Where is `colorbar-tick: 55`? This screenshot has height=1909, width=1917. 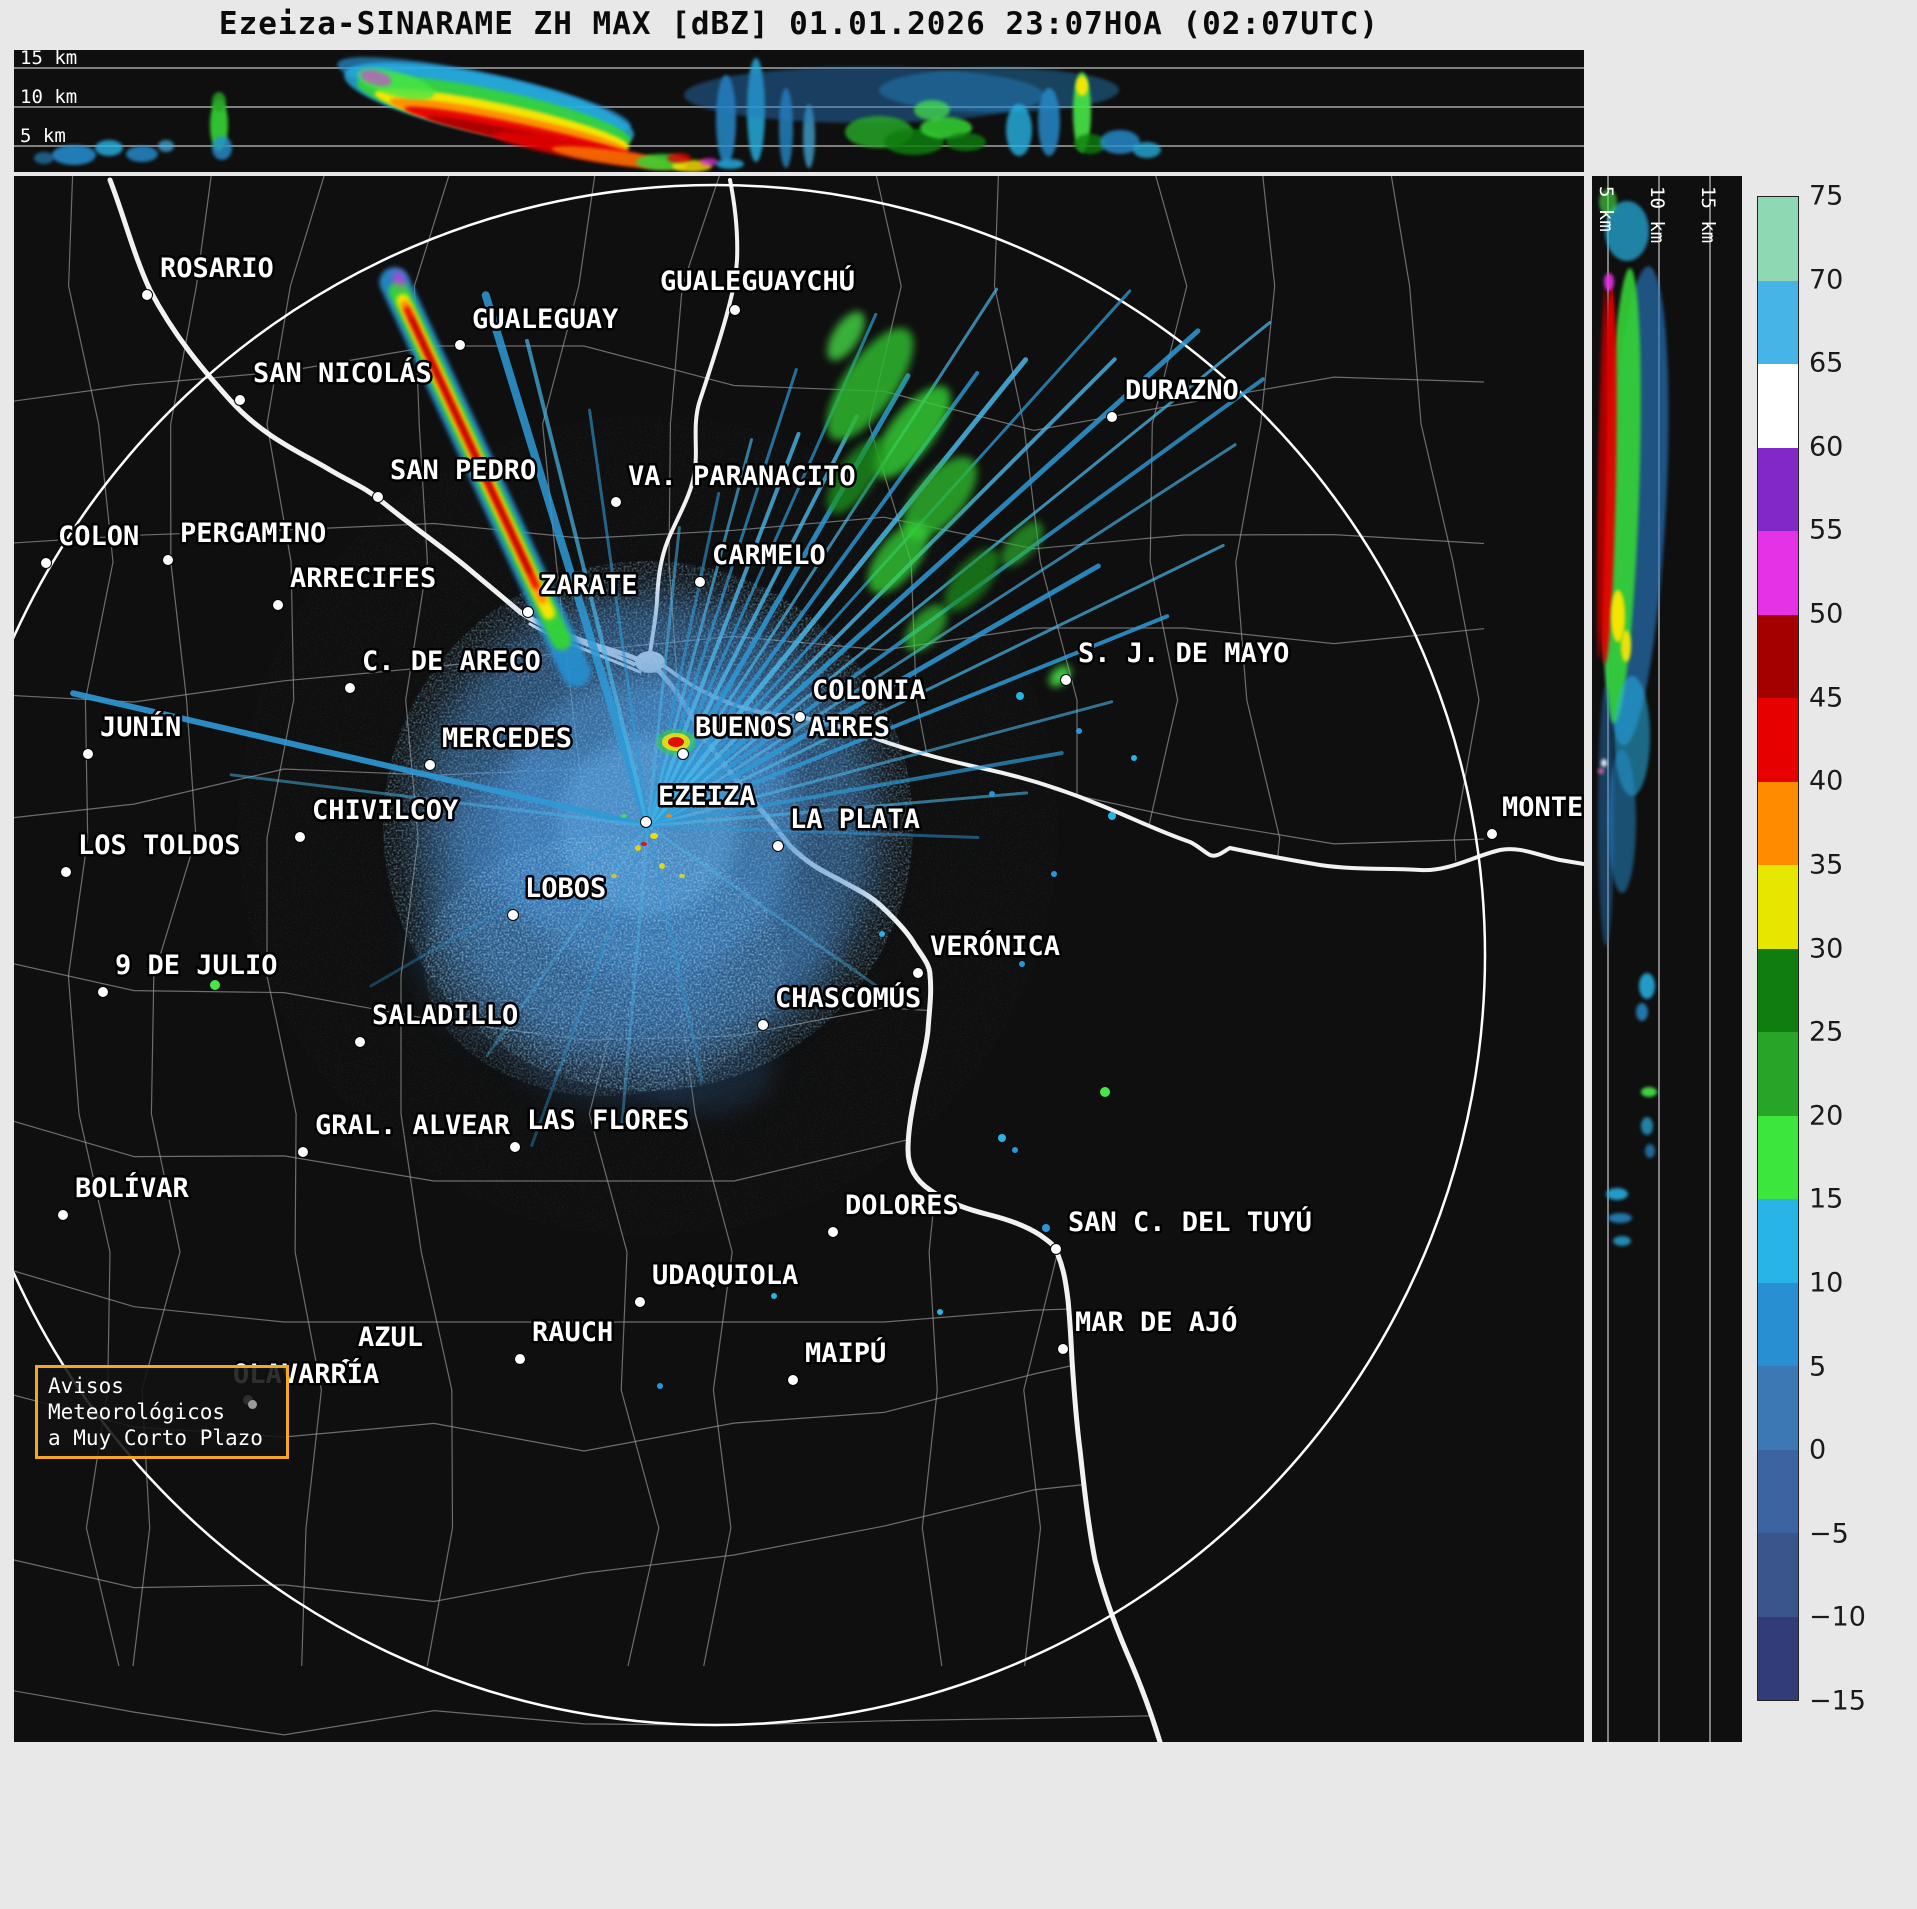 colorbar-tick: 55 is located at coordinates (1826, 530).